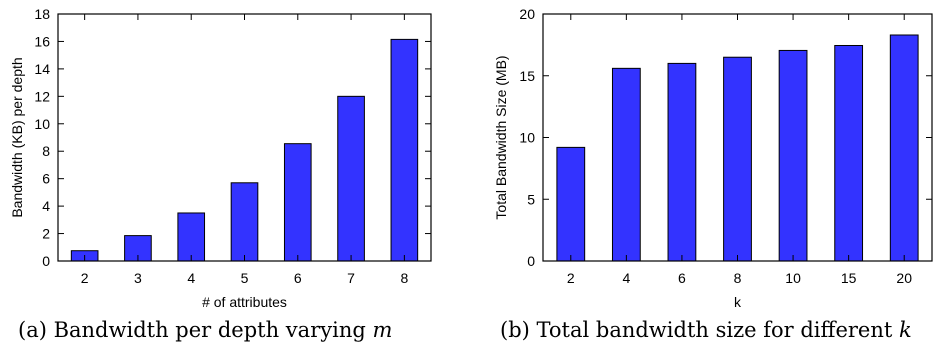  I want to click on y-tick-label: 15, so click(527, 76).